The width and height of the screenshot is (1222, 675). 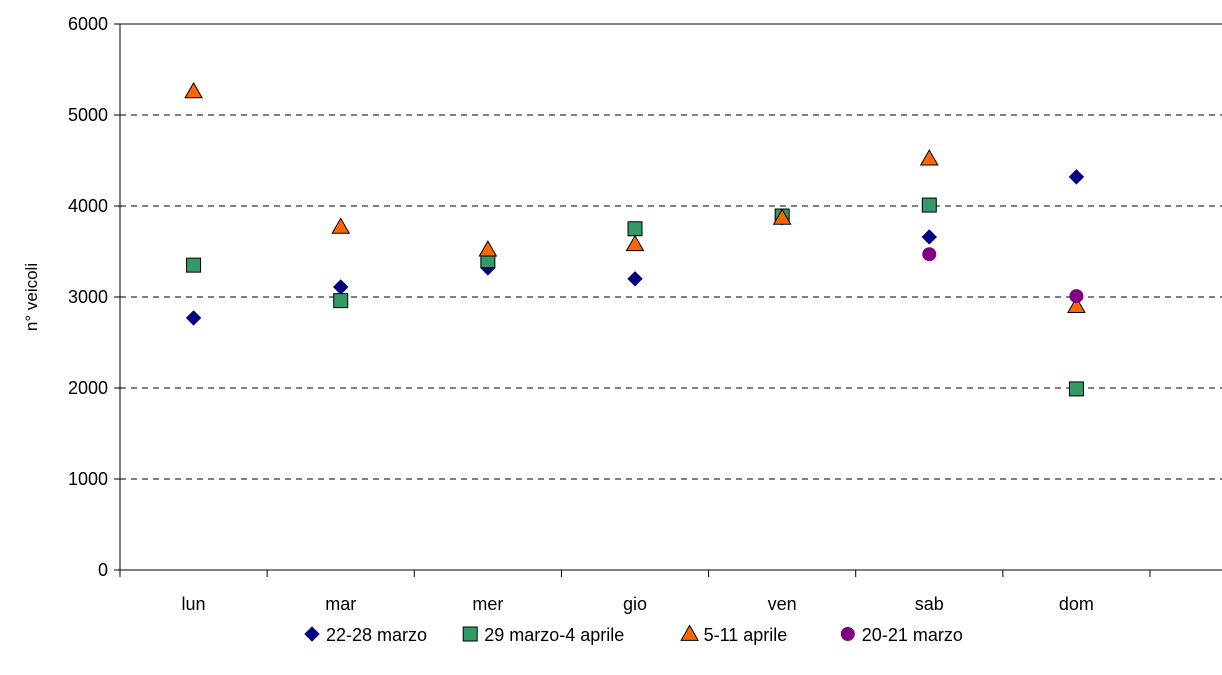 I want to click on y-tick-label: 2000, so click(x=88, y=388).